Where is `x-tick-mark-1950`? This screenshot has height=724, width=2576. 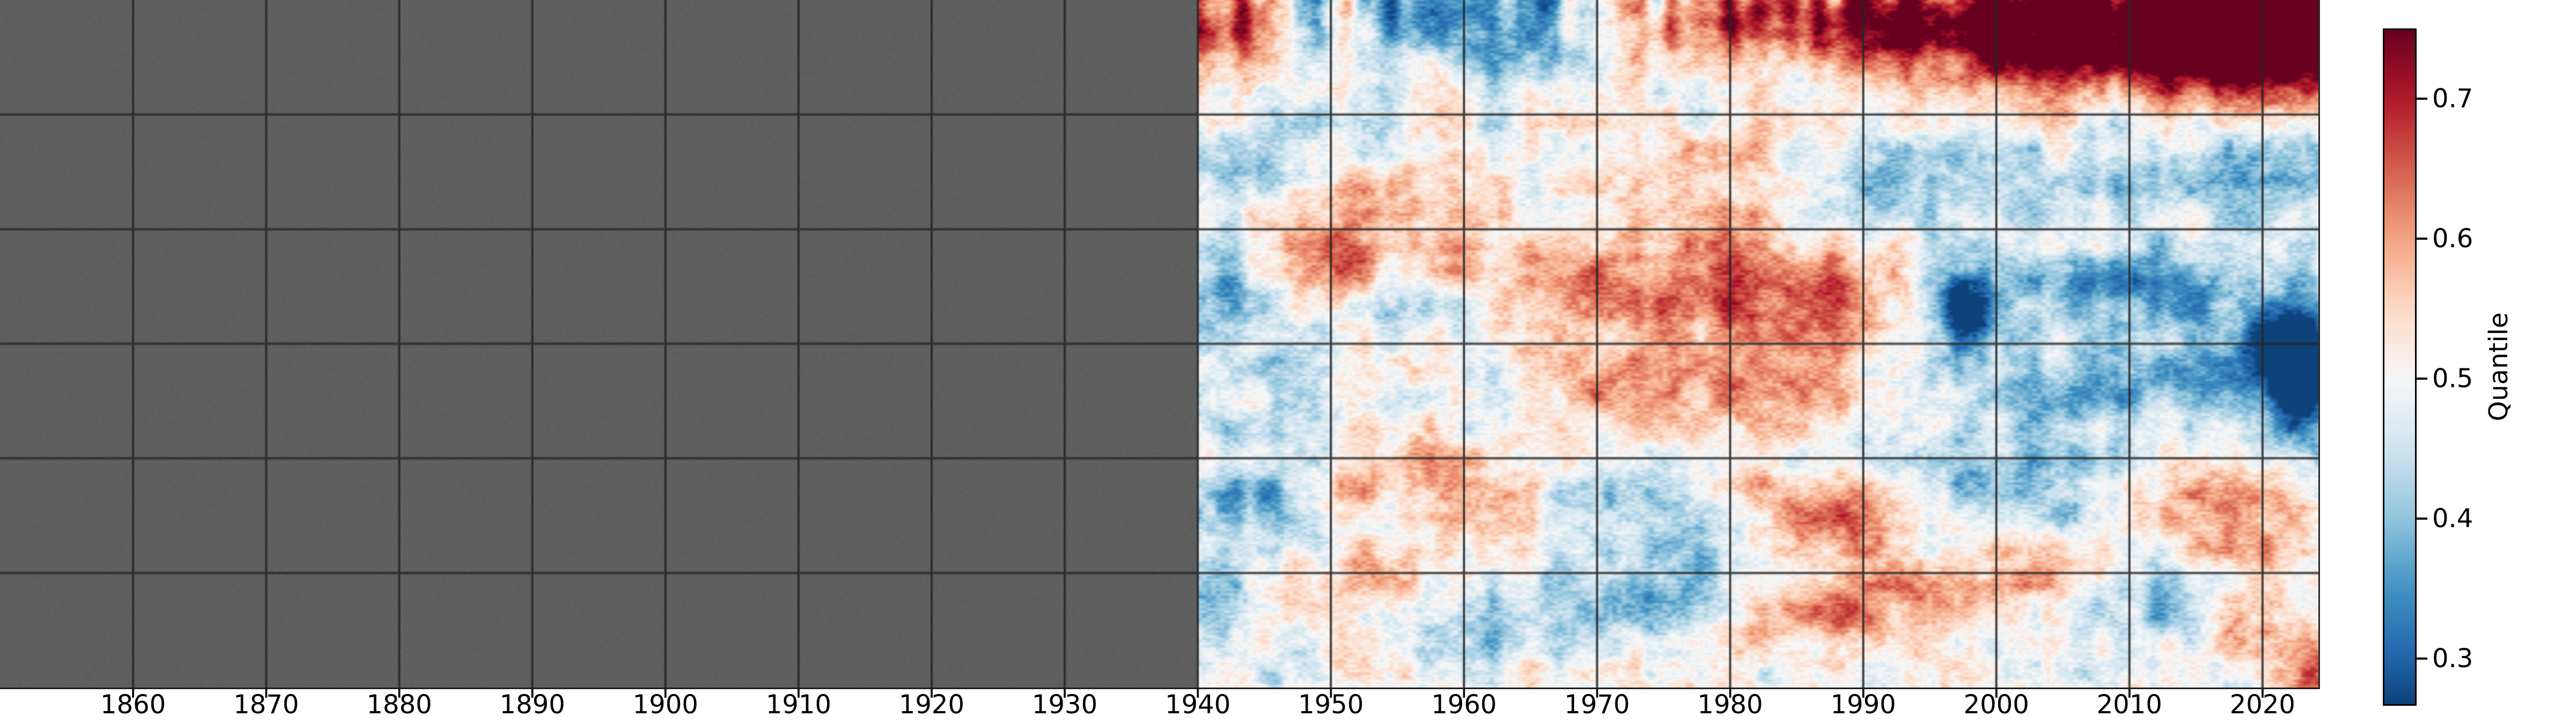 x-tick-mark-1950 is located at coordinates (1330, 693).